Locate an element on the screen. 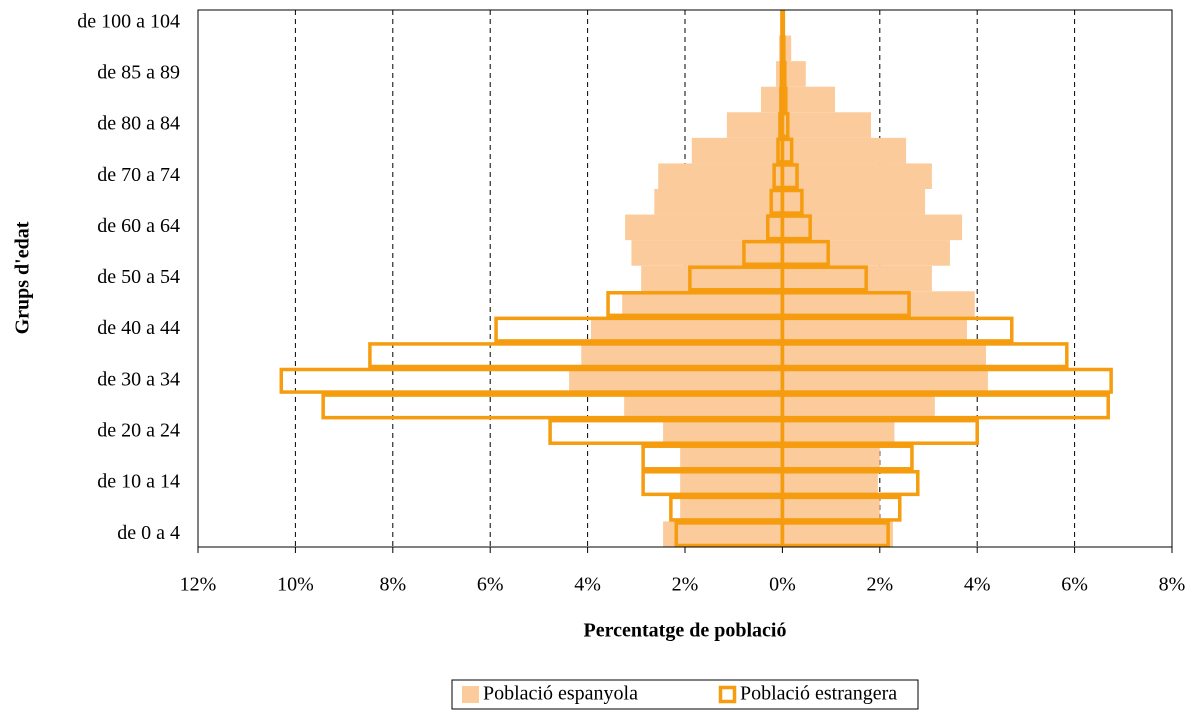  y-tick-label: de 50 a 54 is located at coordinates (138, 277).